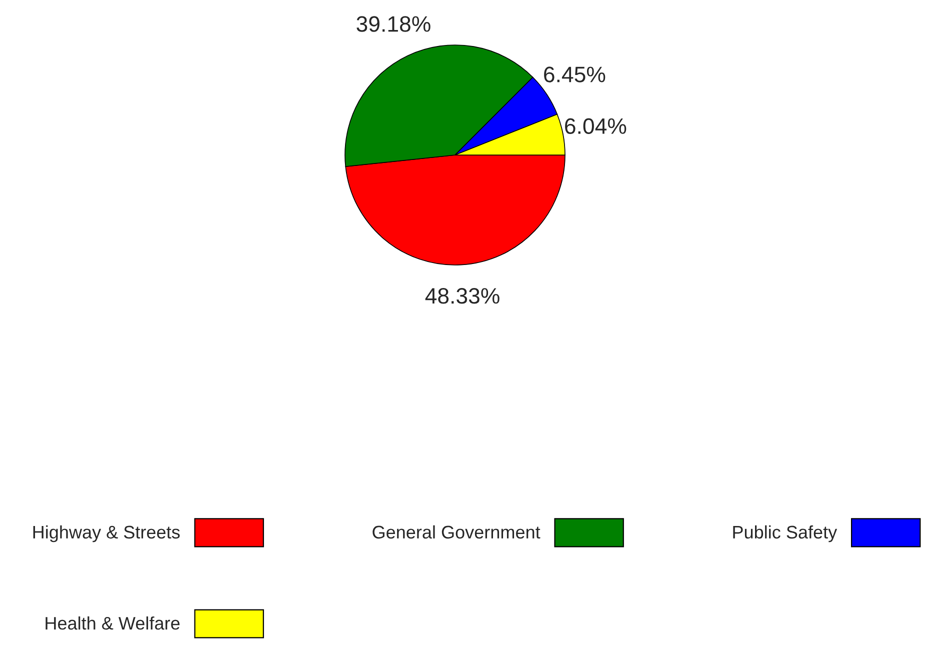  Describe the element at coordinates (462, 296) in the screenshot. I see `data-label: 48.33%` at that location.